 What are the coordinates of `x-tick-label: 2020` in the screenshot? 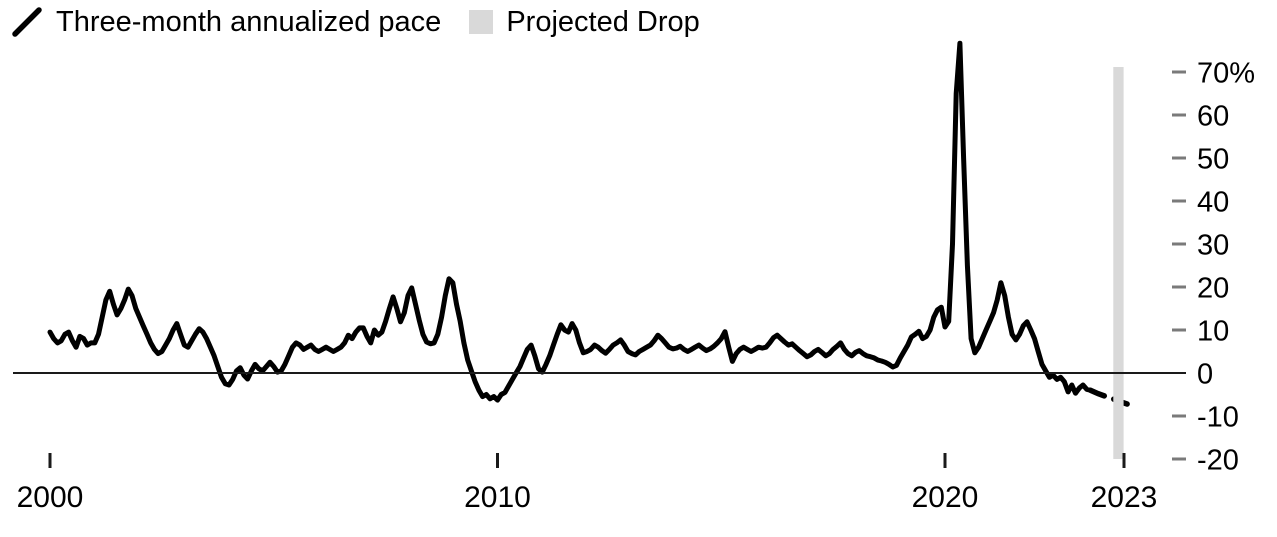 It's located at (945, 497).